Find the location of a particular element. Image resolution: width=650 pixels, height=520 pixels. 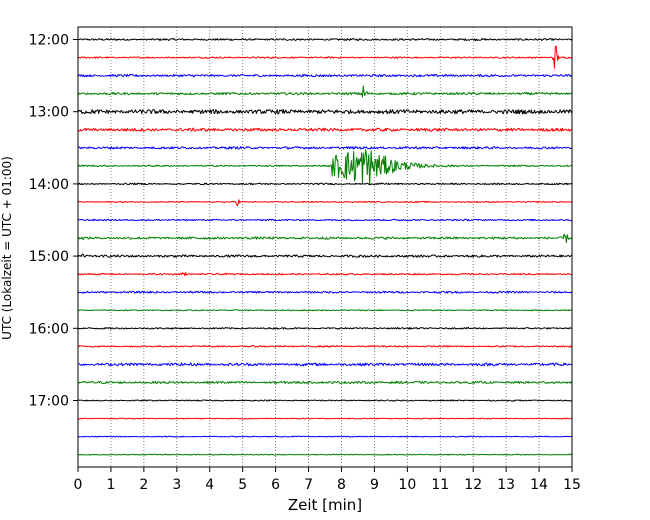

x-tick-label: 0 is located at coordinates (78, 485).